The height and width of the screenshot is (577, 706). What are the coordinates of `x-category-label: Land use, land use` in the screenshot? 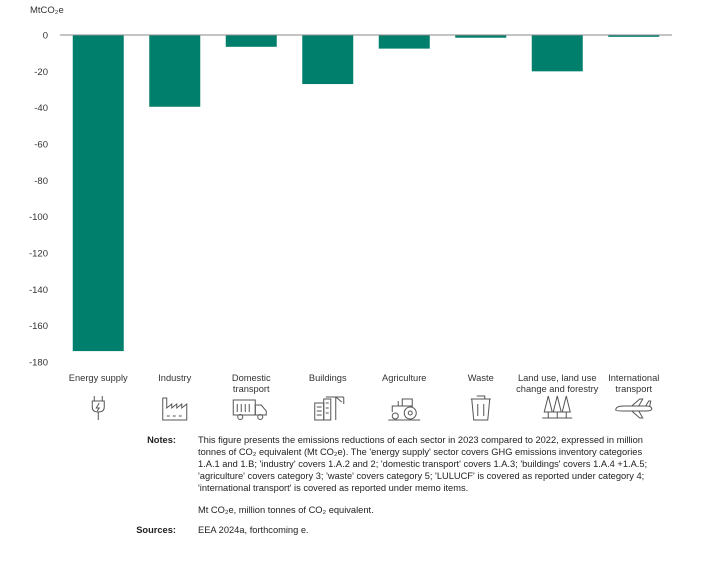 It's located at (557, 378).